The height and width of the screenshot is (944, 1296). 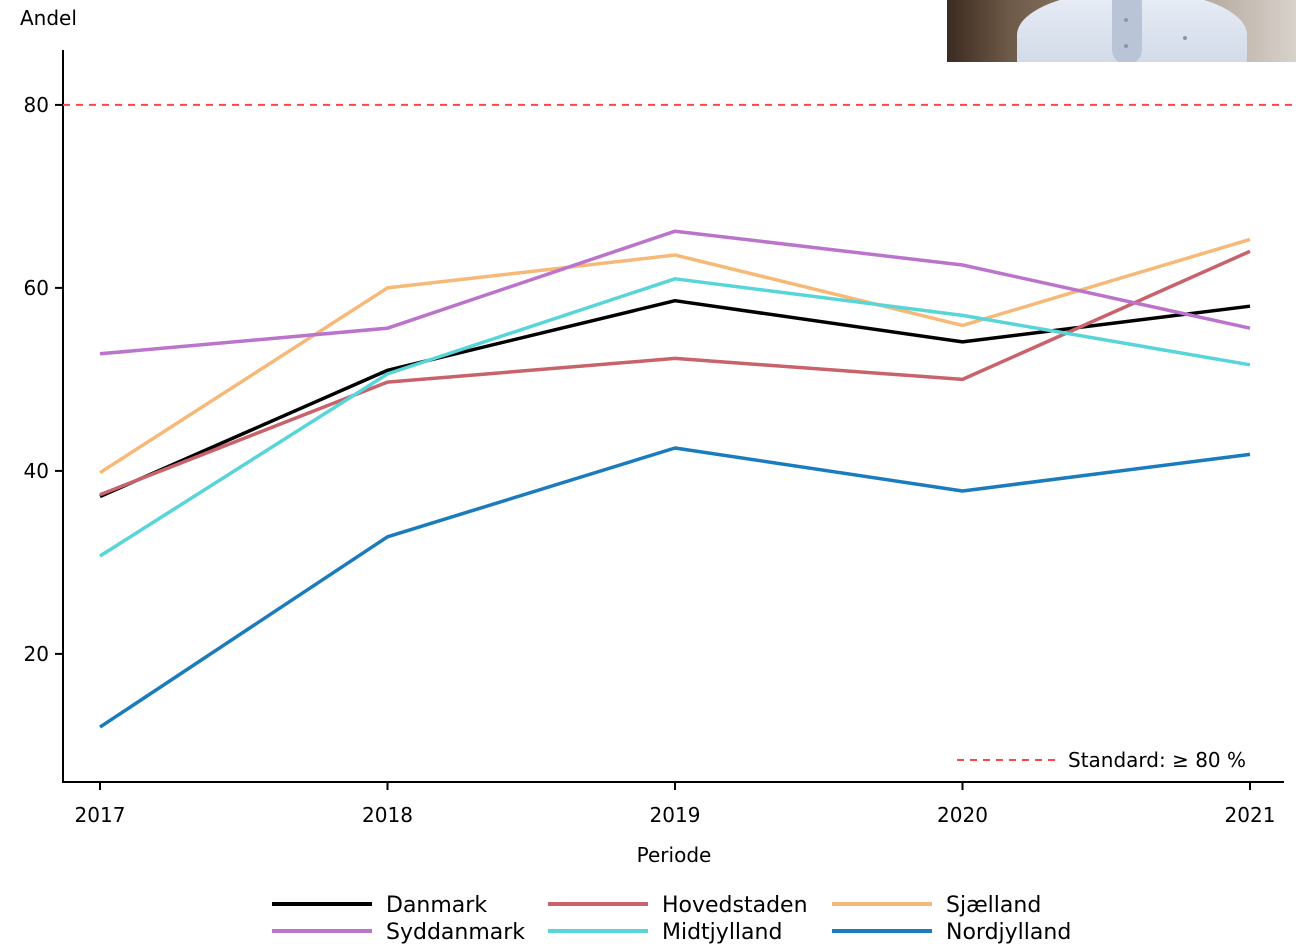 I want to click on series-line-syddanmark, so click(x=675, y=292).